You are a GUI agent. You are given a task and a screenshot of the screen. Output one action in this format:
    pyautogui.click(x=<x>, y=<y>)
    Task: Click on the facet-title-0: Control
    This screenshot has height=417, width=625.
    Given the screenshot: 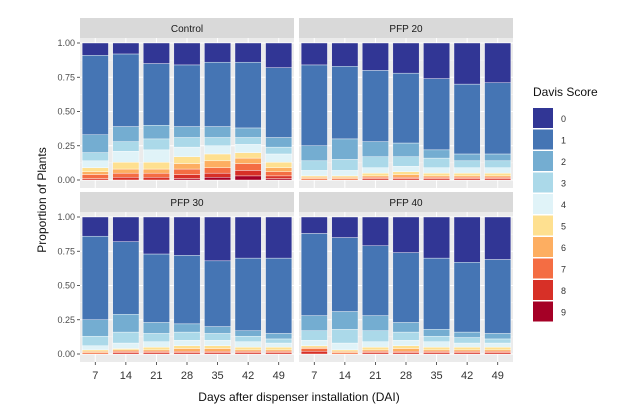 What is the action you would take?
    pyautogui.click(x=187, y=29)
    